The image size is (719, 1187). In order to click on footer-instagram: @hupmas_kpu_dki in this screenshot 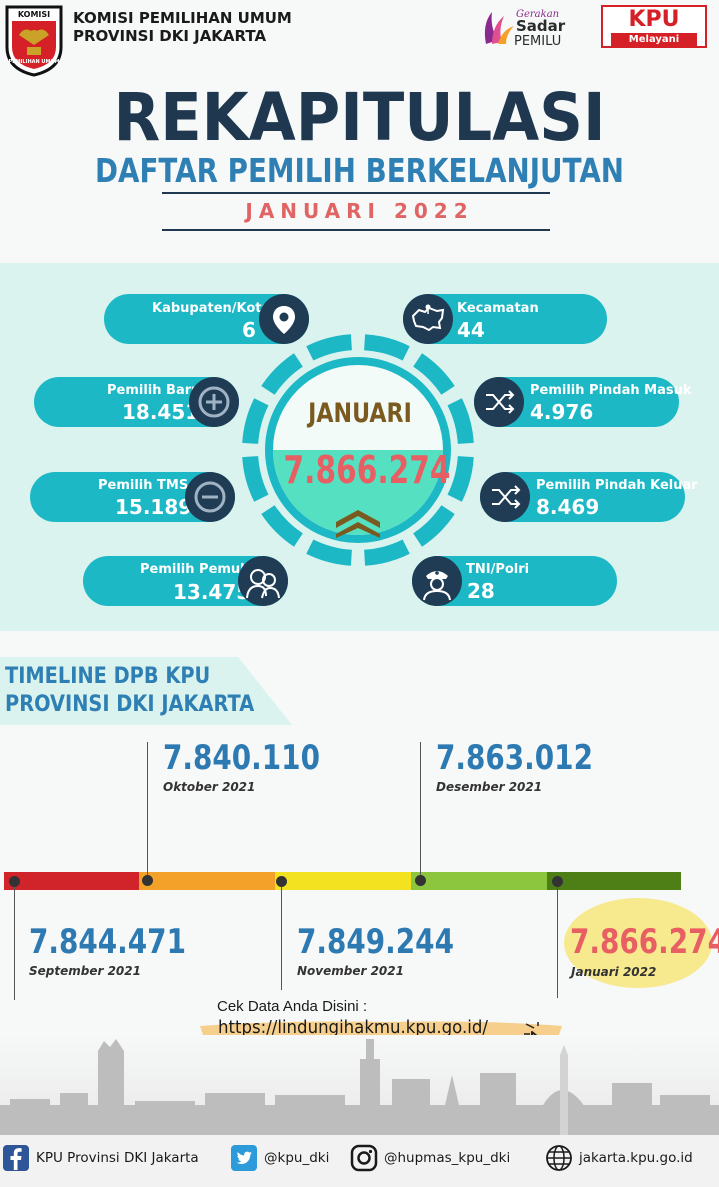, I will do `click(430, 1158)`.